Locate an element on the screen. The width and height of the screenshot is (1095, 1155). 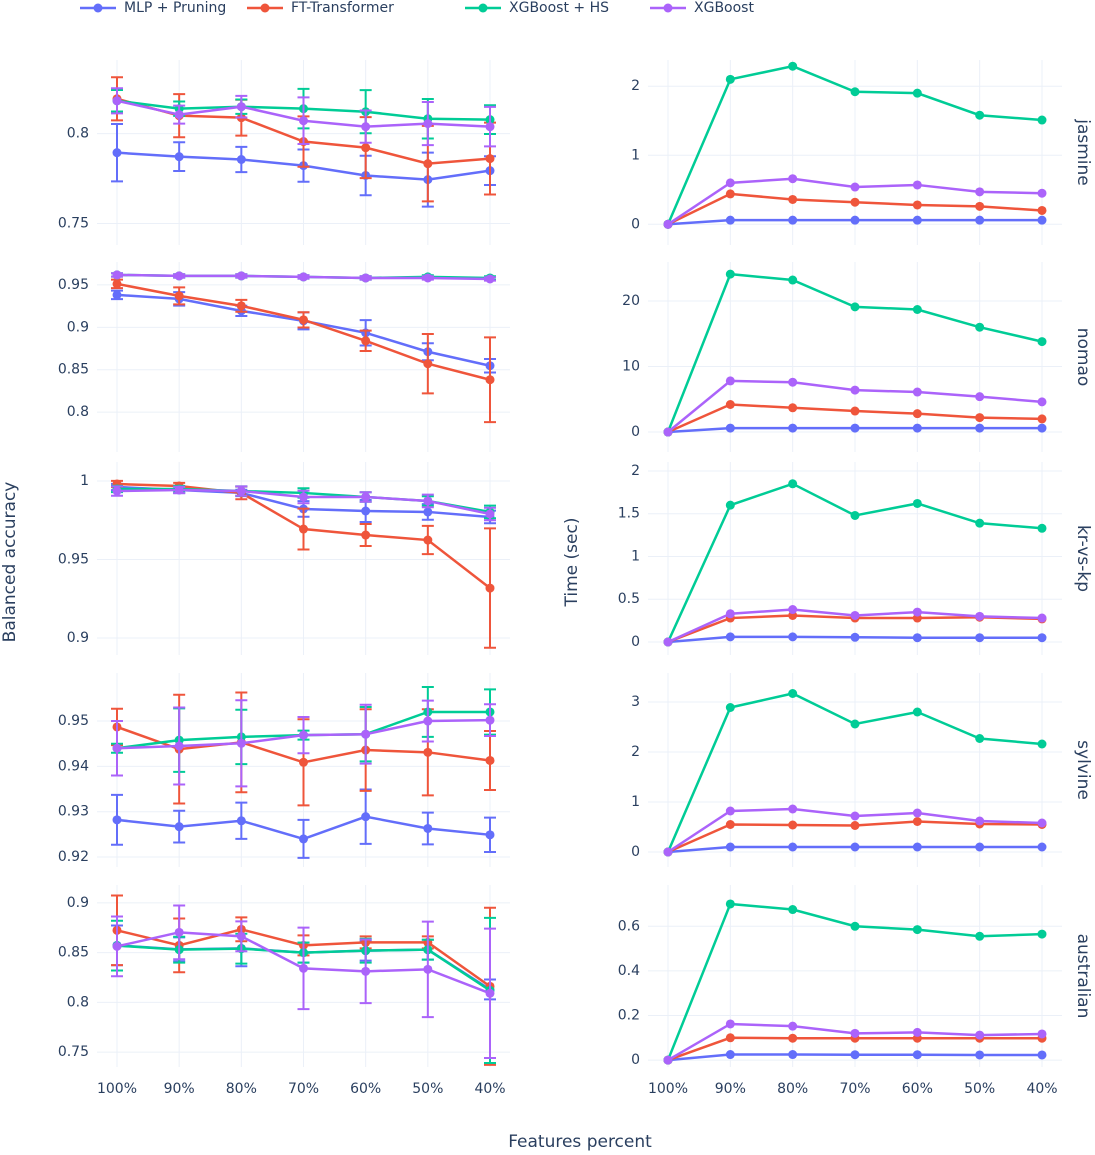
y-tick-label: 0.6 is located at coordinates (629, 926).